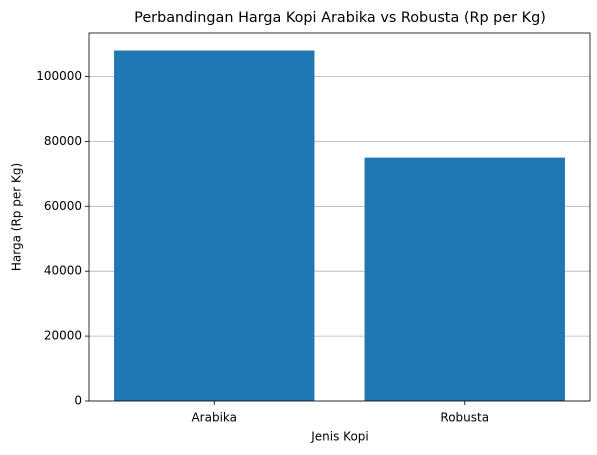 Image resolution: width=597 pixels, height=455 pixels. What do you see at coordinates (63, 206) in the screenshot?
I see `y-tick-label: 60000` at bounding box center [63, 206].